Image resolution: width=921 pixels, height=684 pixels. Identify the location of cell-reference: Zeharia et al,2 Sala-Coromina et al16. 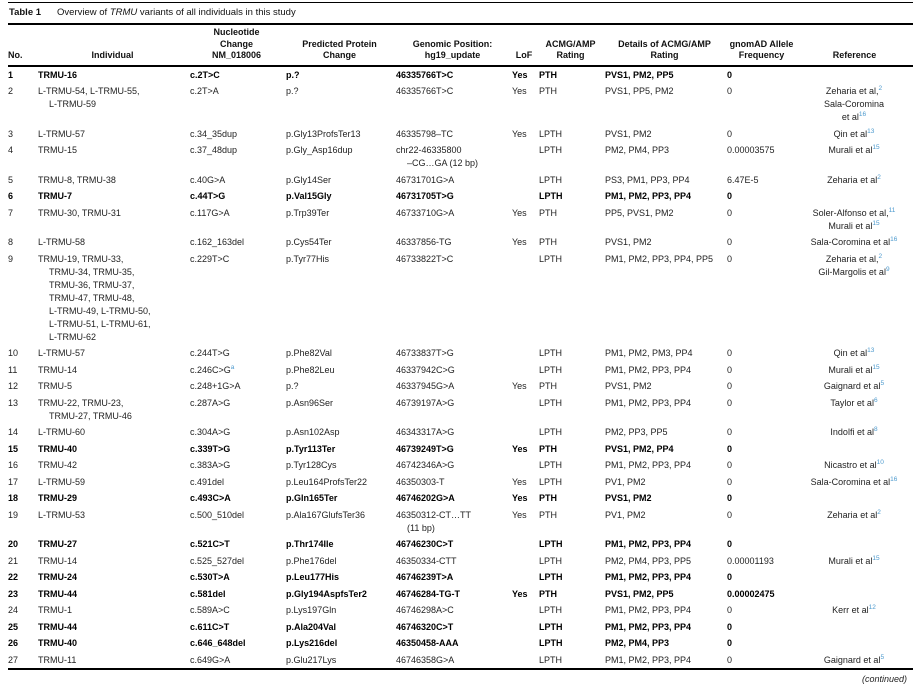
(856, 104).